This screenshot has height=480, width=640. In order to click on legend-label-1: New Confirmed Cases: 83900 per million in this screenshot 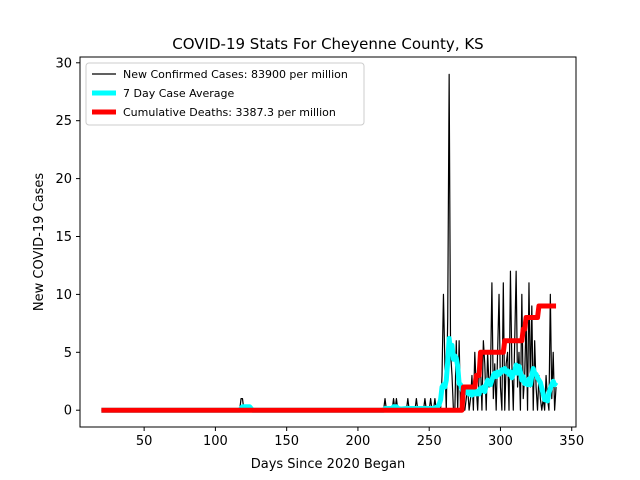, I will do `click(235, 74)`.